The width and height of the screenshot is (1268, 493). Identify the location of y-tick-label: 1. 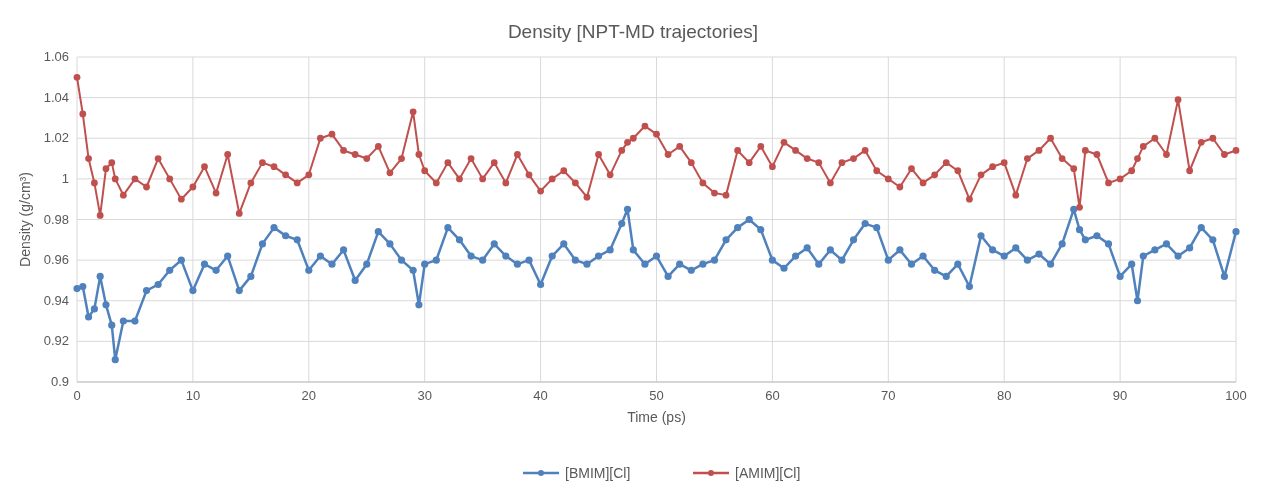
(65, 178).